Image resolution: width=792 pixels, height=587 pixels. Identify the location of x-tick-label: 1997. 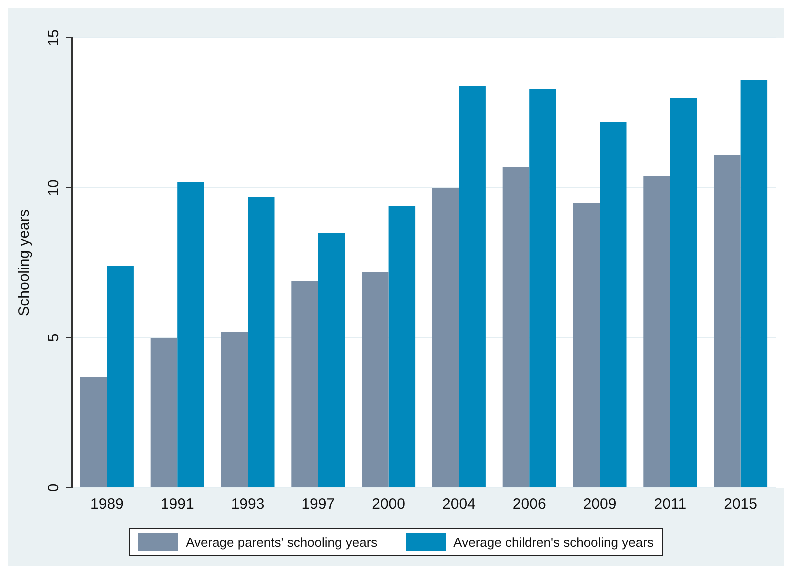
(319, 505).